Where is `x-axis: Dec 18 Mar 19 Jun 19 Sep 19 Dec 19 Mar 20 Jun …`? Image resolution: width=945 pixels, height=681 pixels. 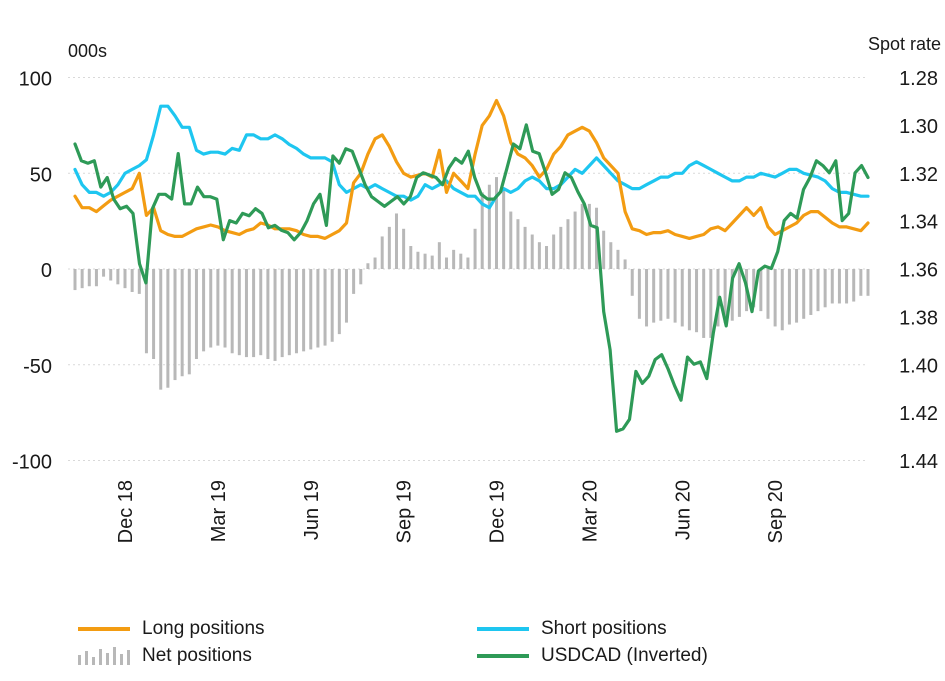
x-axis: Dec 18 Mar 19 Jun 19 Sep 19 Dec 19 Mar 20 Jun … is located at coordinates (451, 511).